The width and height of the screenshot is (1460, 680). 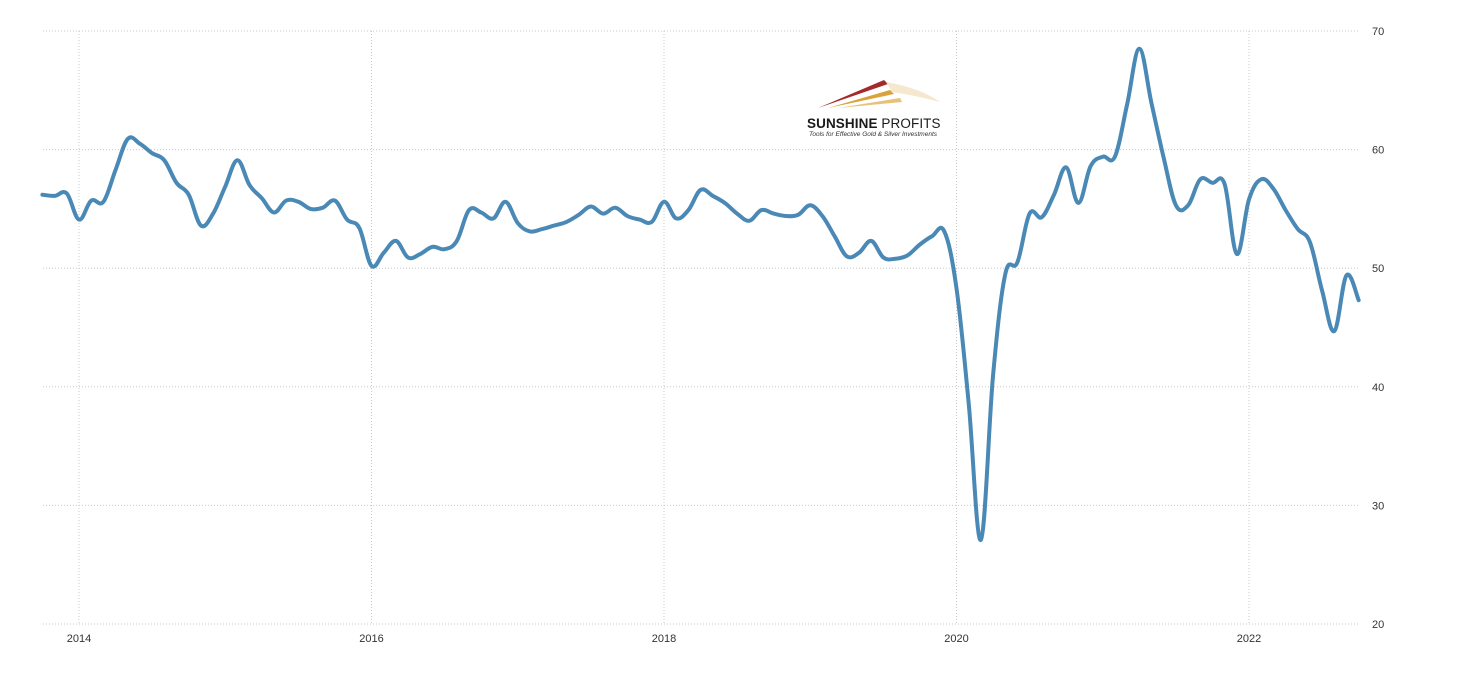 I want to click on y-tick-label: 30, so click(x=1378, y=506).